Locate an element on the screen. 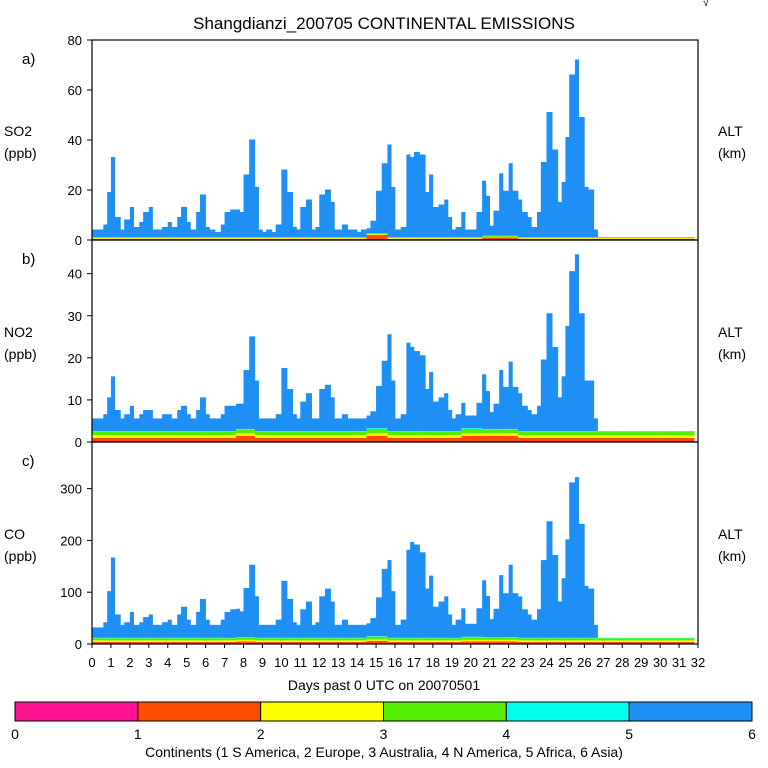 The height and width of the screenshot is (768, 768). panel-label: b) is located at coordinates (28, 259).